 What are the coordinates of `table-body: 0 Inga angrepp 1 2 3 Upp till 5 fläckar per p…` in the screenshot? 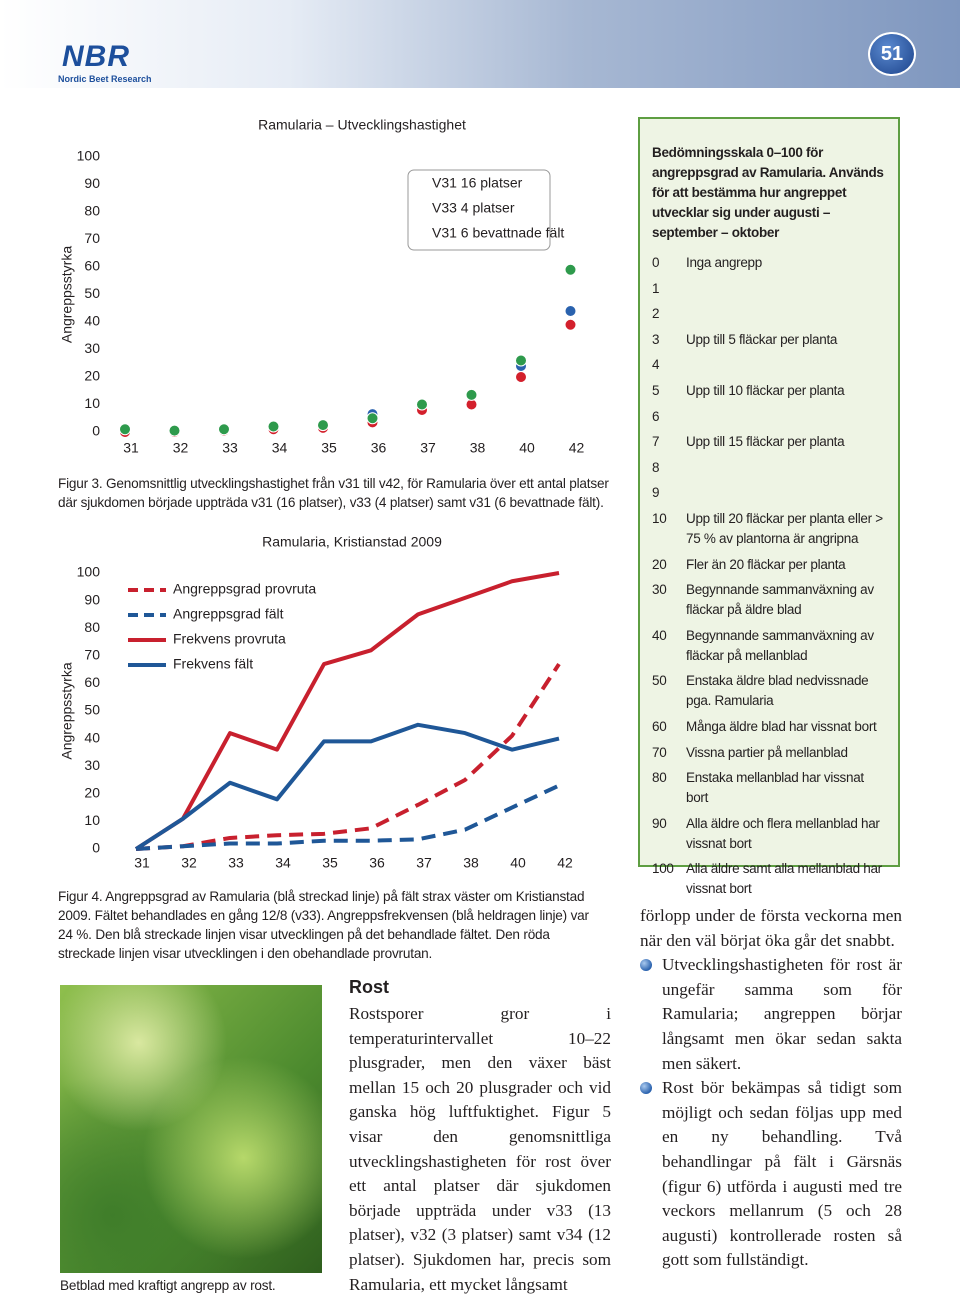 It's located at (769, 579).